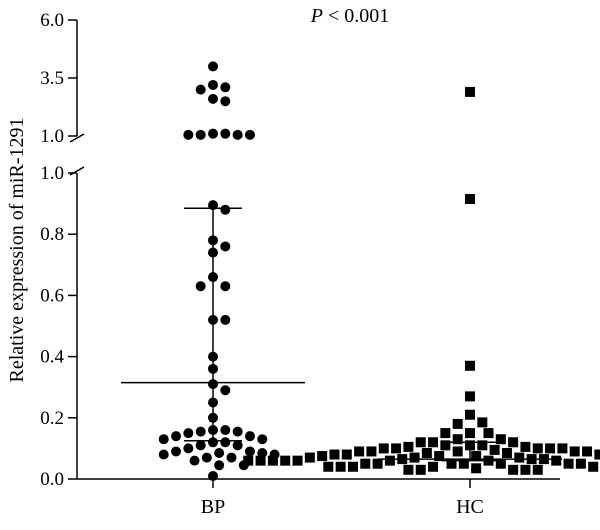 Image resolution: width=600 pixels, height=530 pixels. I want to click on p-value-italic: P, so click(316, 16).